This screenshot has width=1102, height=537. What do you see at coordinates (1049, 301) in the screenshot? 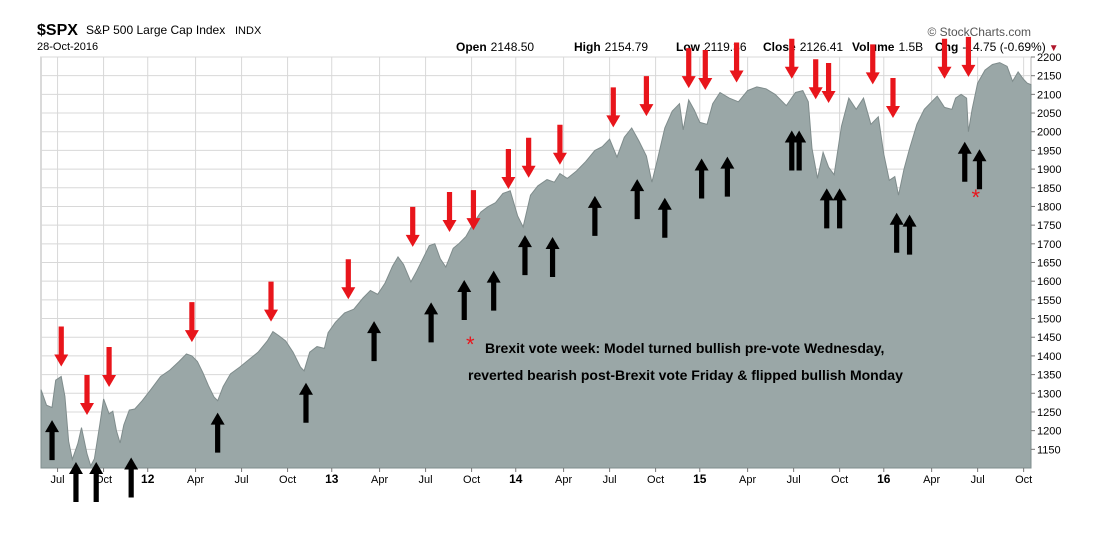
I see `y-tick-label: 1550` at bounding box center [1049, 301].